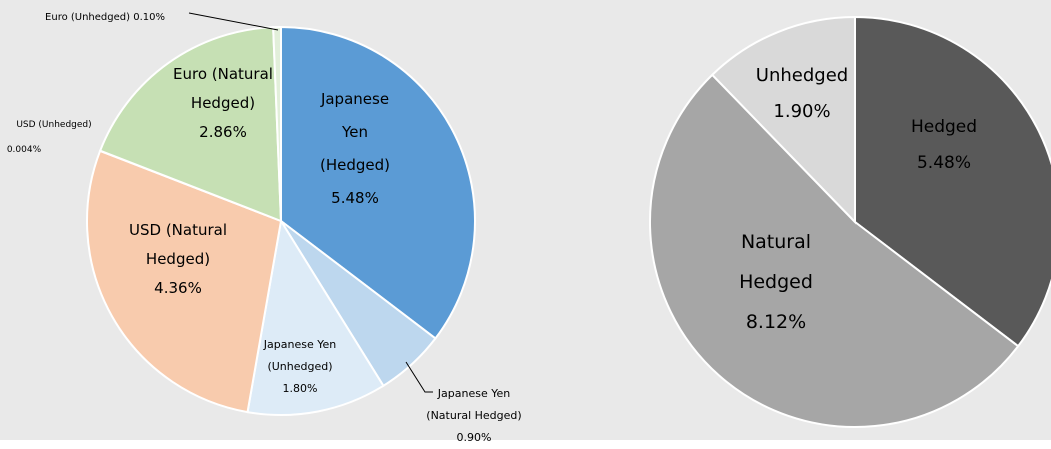 The image size is (1051, 449). I want to click on slice-hedged, so click(952, 181).